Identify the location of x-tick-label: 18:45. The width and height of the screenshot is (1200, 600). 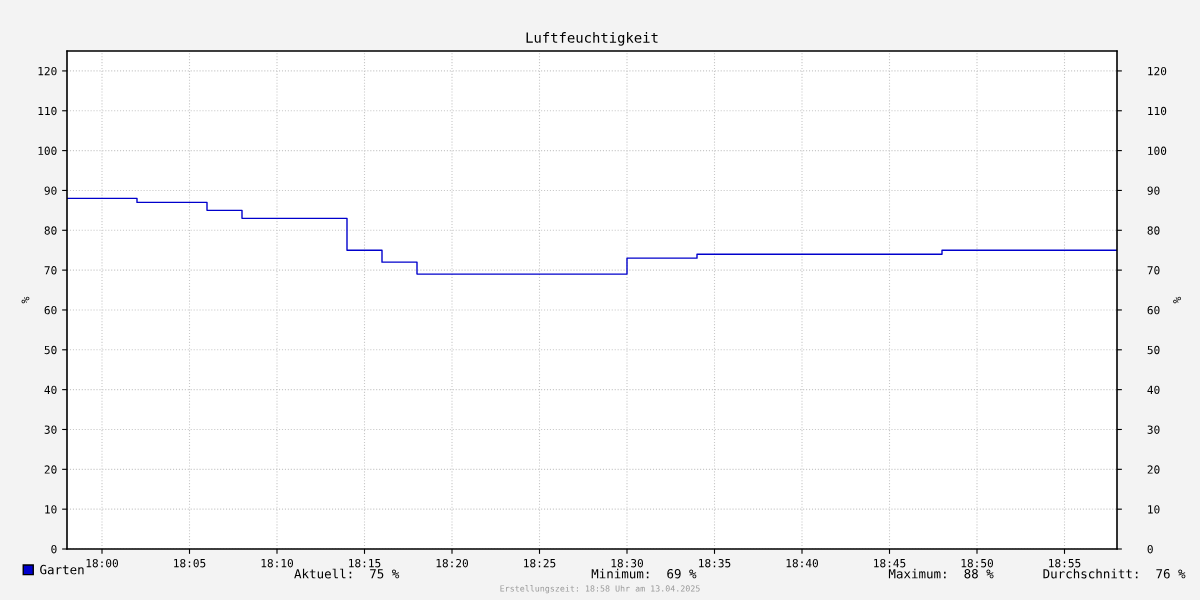
(890, 563).